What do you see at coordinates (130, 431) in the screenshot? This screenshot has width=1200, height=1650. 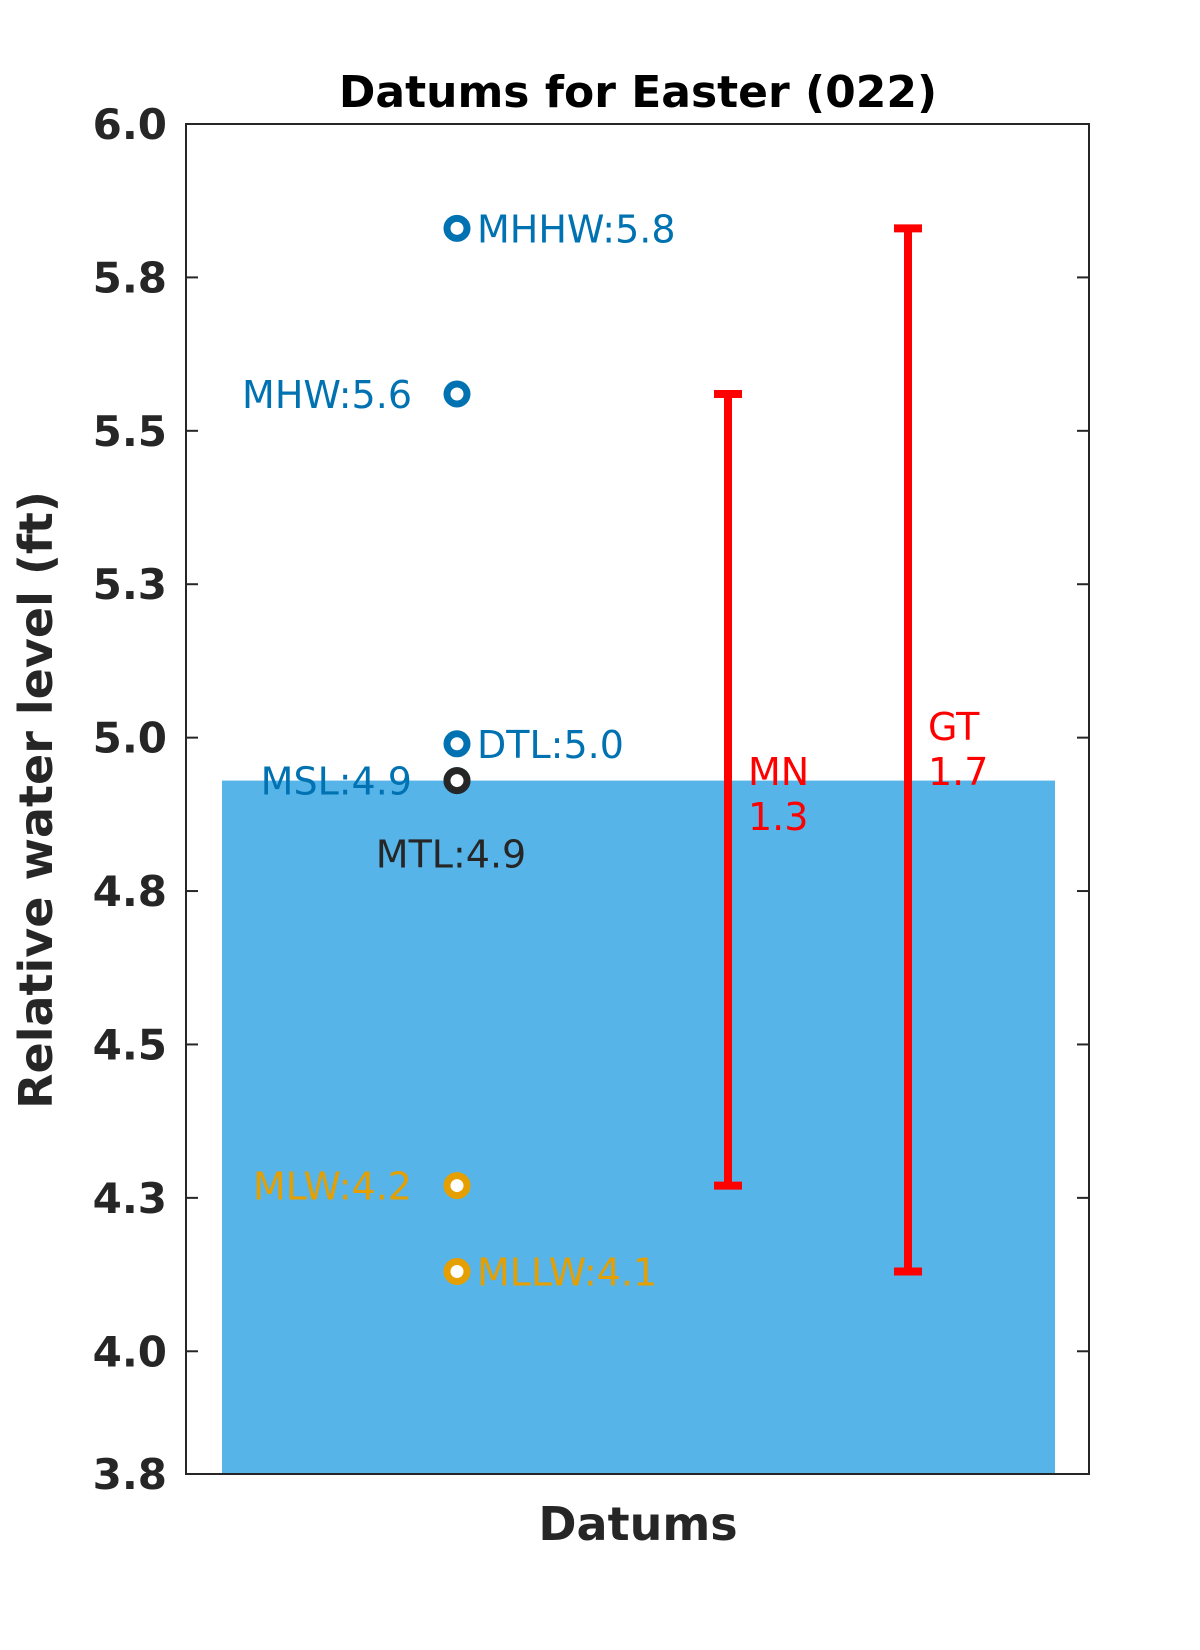 I see `y-tick-label: 5.5` at bounding box center [130, 431].